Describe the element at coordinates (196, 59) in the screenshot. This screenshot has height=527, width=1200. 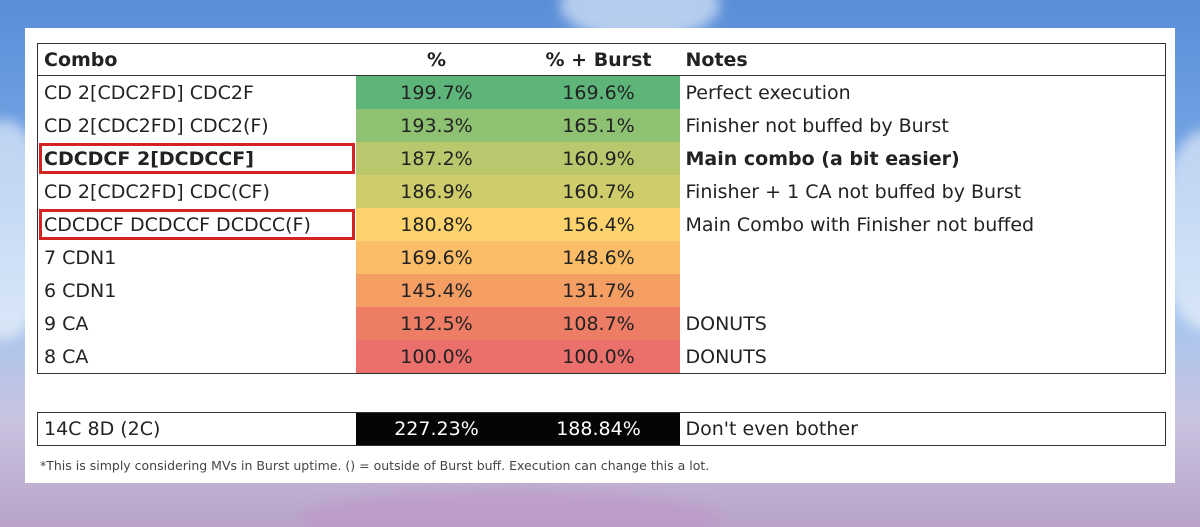
I see `header-combo: Combo` at that location.